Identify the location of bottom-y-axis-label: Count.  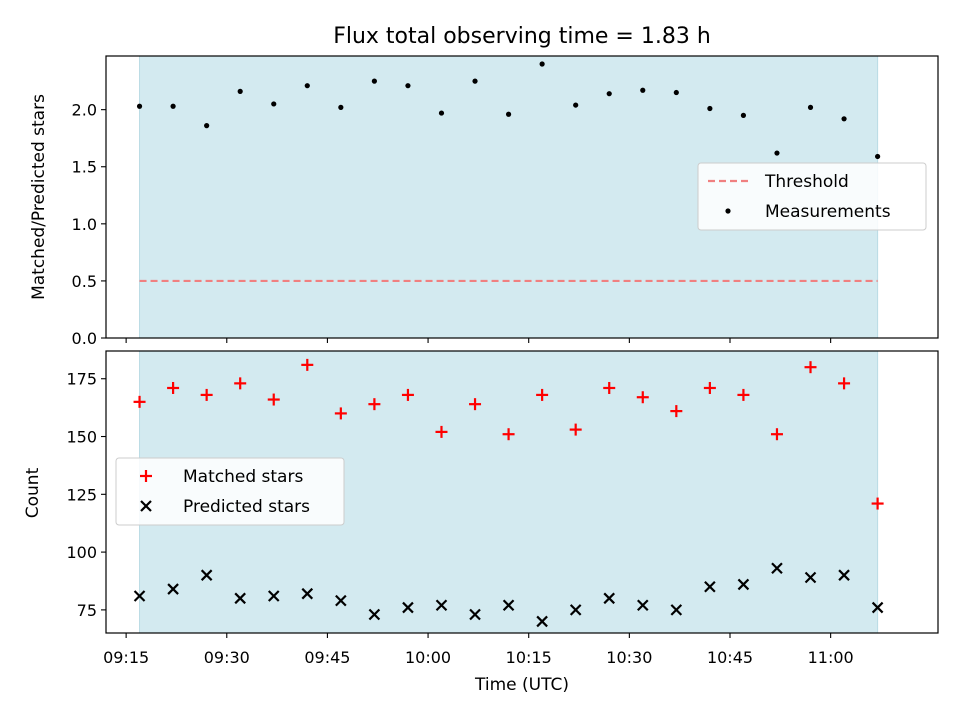
(33, 492).